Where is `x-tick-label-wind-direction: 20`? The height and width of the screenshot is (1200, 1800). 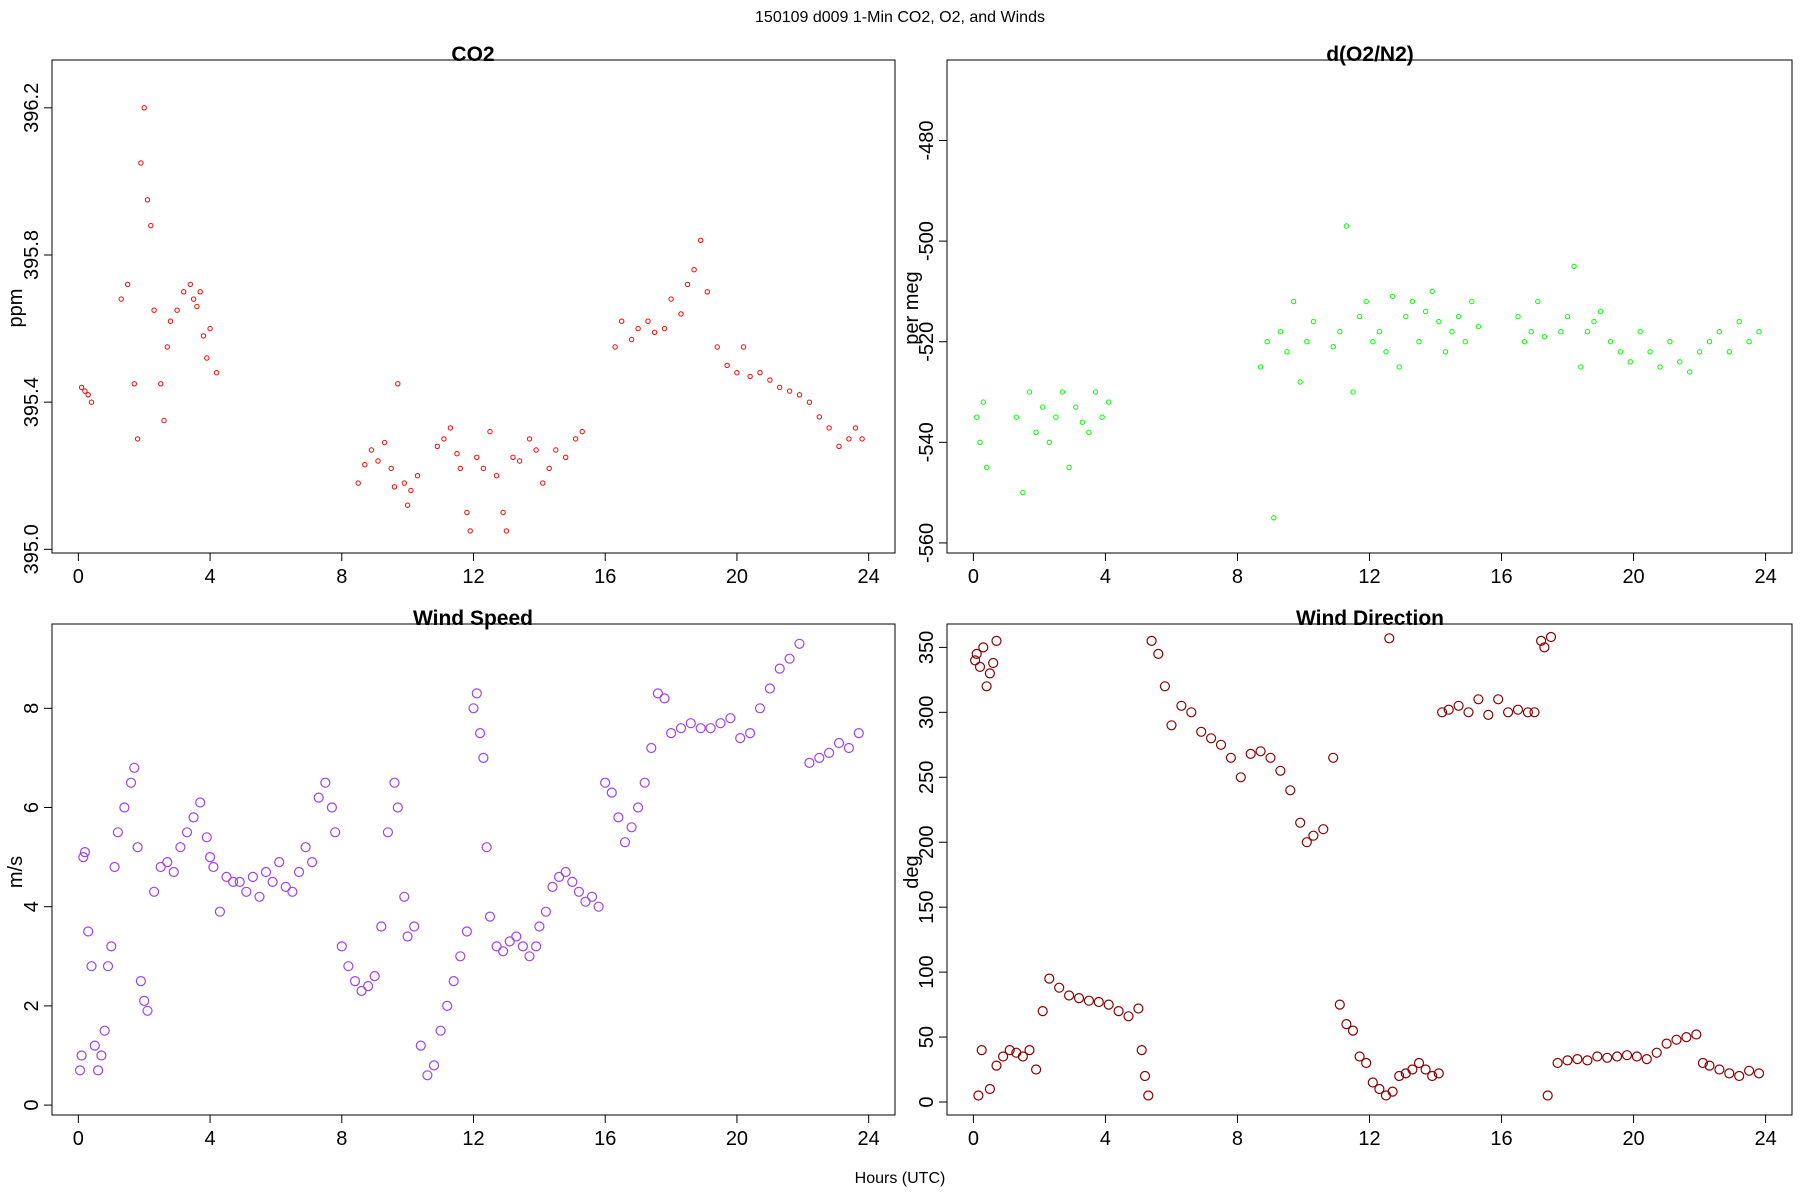 x-tick-label-wind-direction: 20 is located at coordinates (1633, 1139).